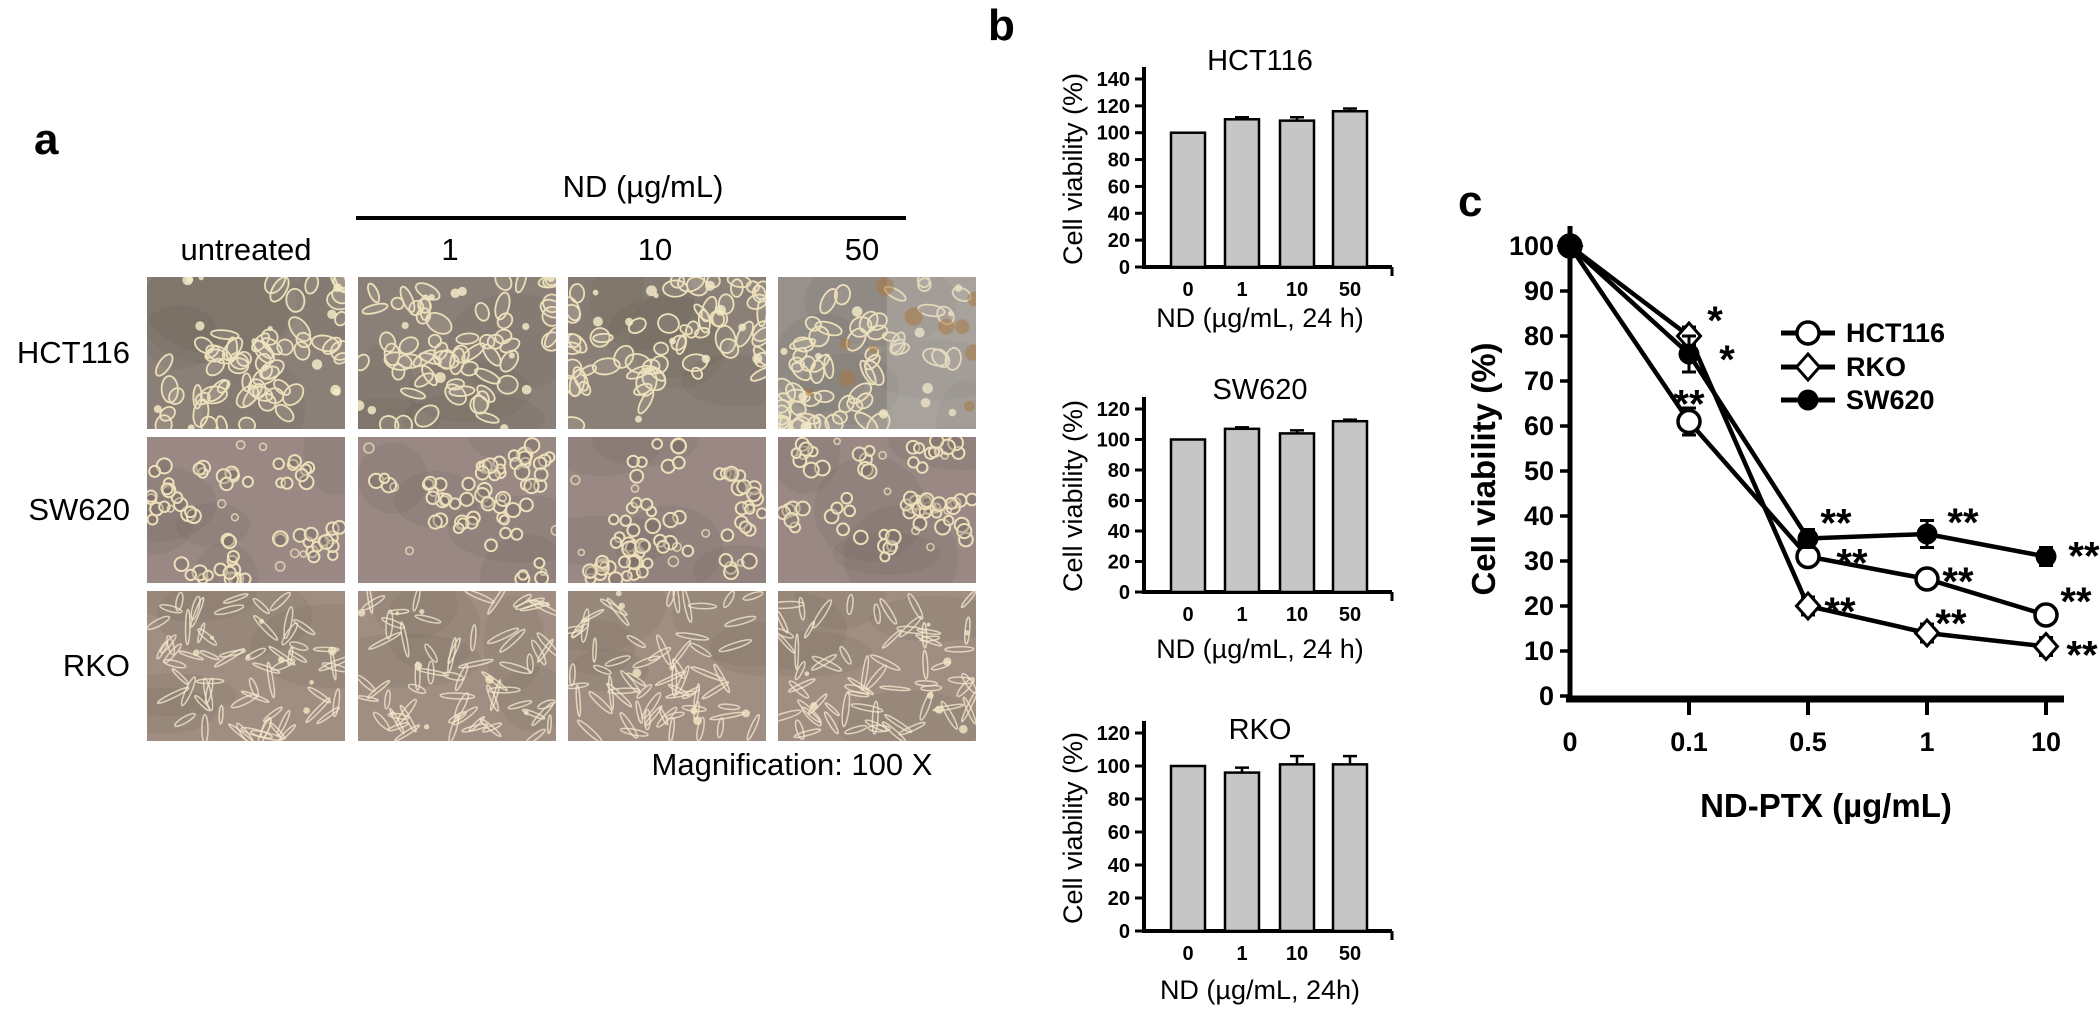  What do you see at coordinates (46, 139) in the screenshot?
I see `panel-a-label: a` at bounding box center [46, 139].